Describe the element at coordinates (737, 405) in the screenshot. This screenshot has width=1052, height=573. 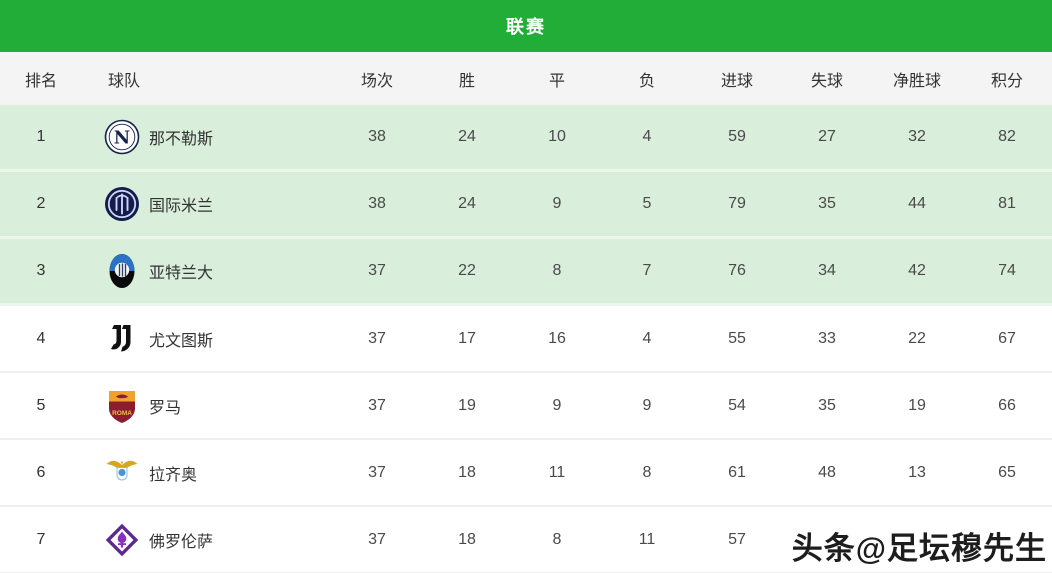
I see `stat-cell: 54` at that location.